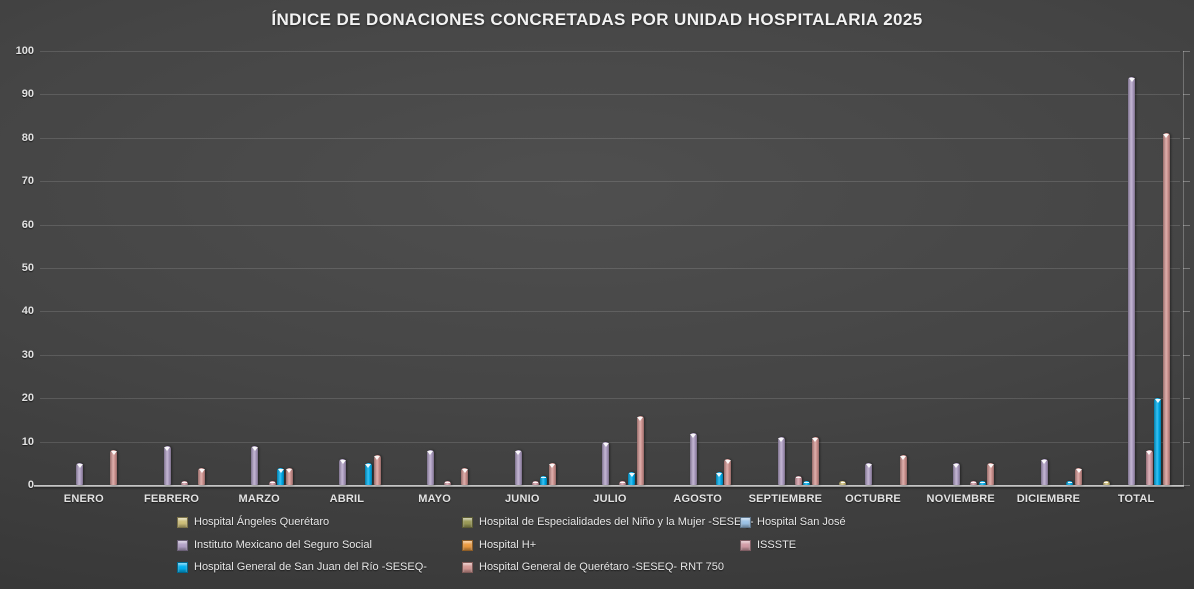 The height and width of the screenshot is (589, 1194). What do you see at coordinates (347, 499) in the screenshot?
I see `x-axis-category-label: ABRIL` at bounding box center [347, 499].